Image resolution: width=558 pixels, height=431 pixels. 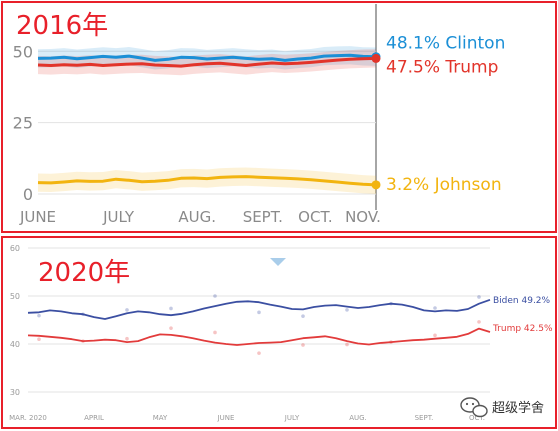 What do you see at coordinates (247, 418) in the screenshot?
I see `bottom-x-tick-labels: MAR. 2020 APRIL MAY JUNE JULY AUG. SEPT. OCT.` at bounding box center [247, 418].